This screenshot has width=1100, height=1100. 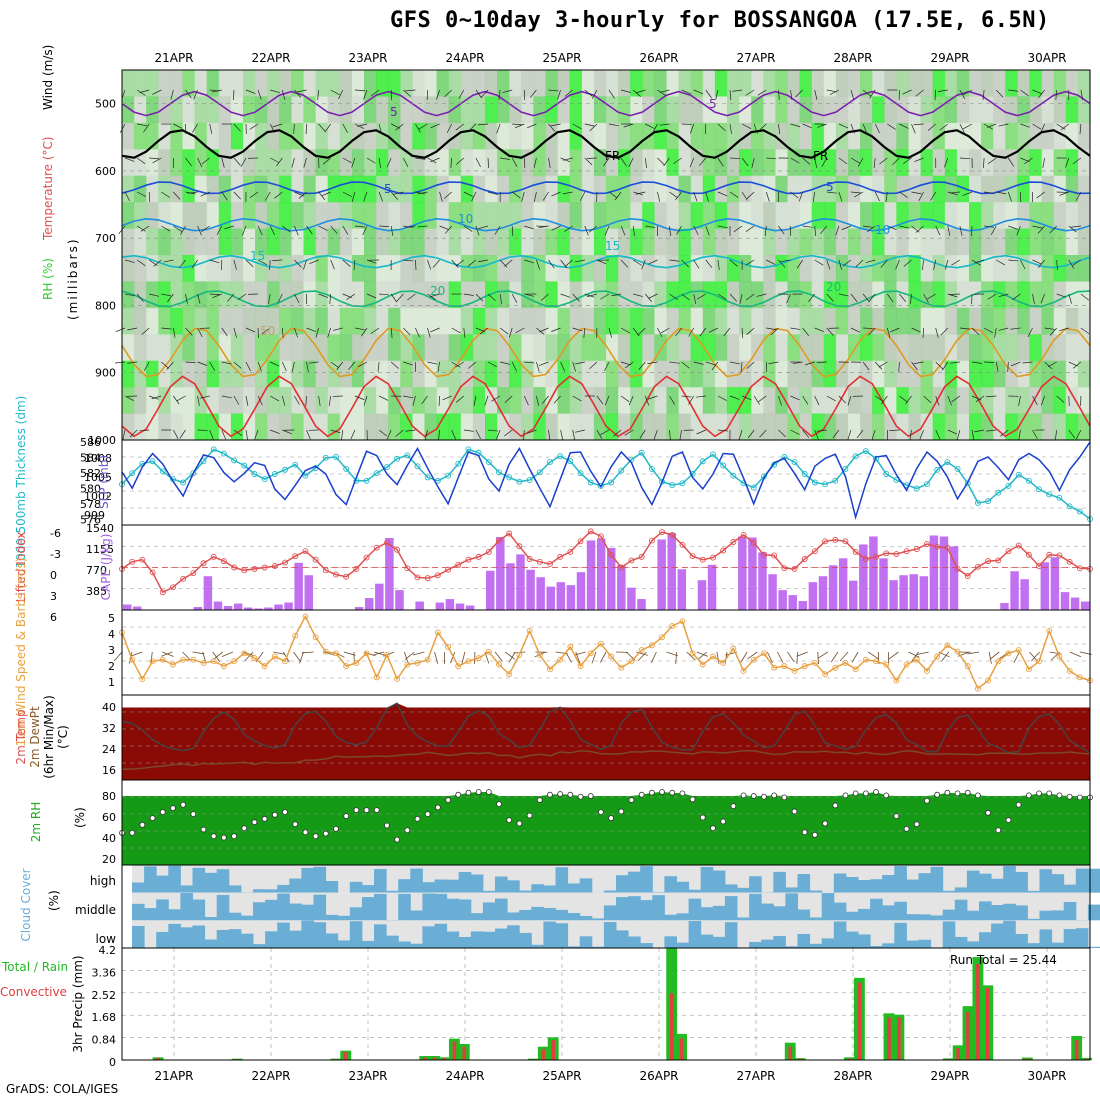 I want to click on date-label-top: 22APR, so click(x=270, y=58).